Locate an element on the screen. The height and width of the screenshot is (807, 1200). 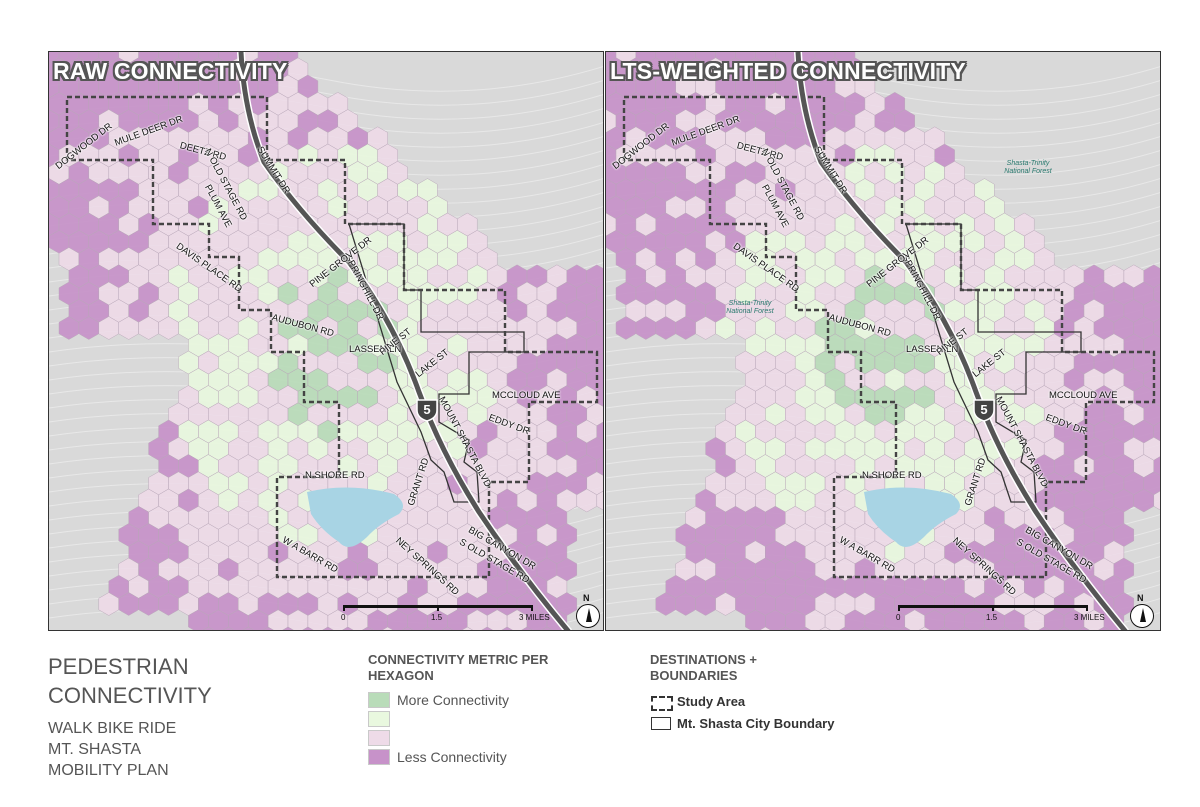
city-boundary-swatch is located at coordinates (661, 723).